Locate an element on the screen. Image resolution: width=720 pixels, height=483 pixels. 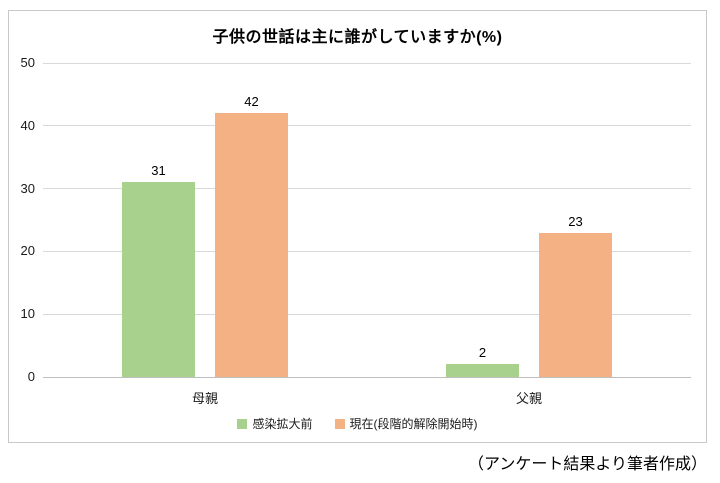
bar-value-label: 23 is located at coordinates (575, 221).